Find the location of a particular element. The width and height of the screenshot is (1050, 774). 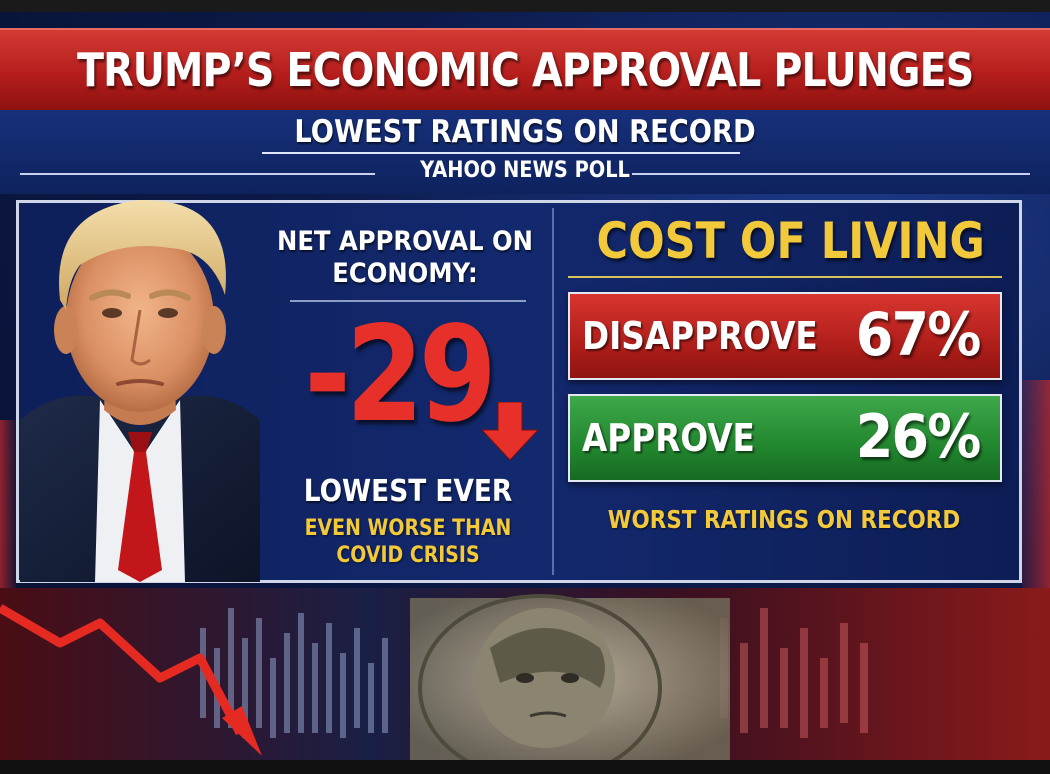

disapprove-bar: DISAPPROVE 67% is located at coordinates (785, 336).